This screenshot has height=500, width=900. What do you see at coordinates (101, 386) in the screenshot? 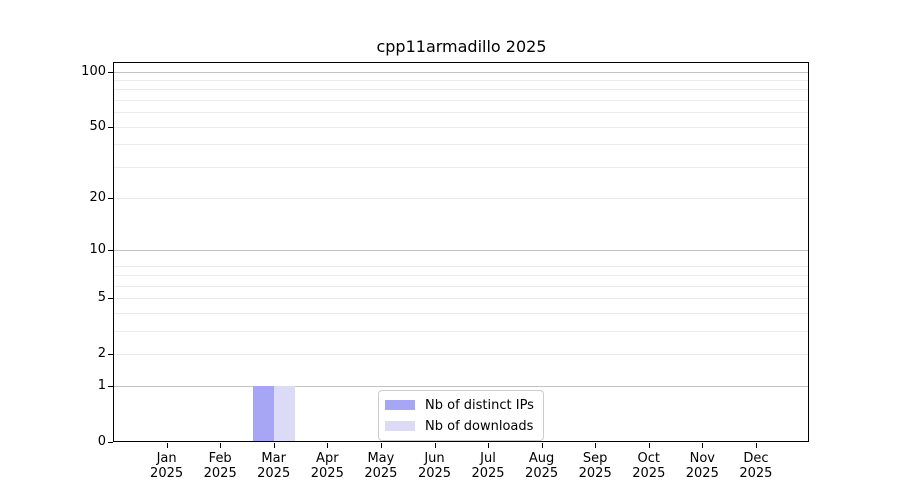
I see `y-tick-label: 1` at bounding box center [101, 386].